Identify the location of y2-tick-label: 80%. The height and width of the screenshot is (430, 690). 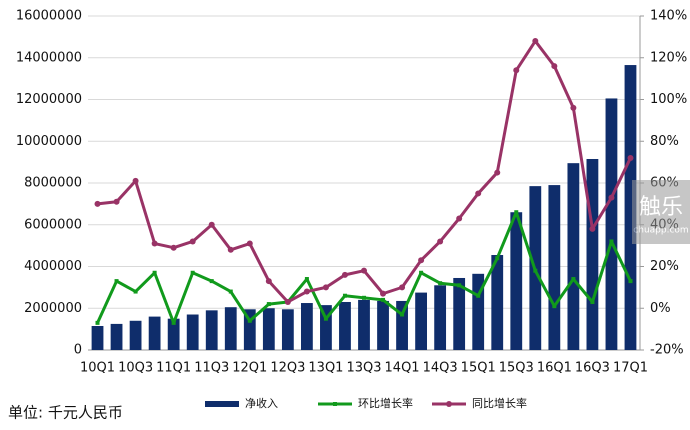
(664, 141).